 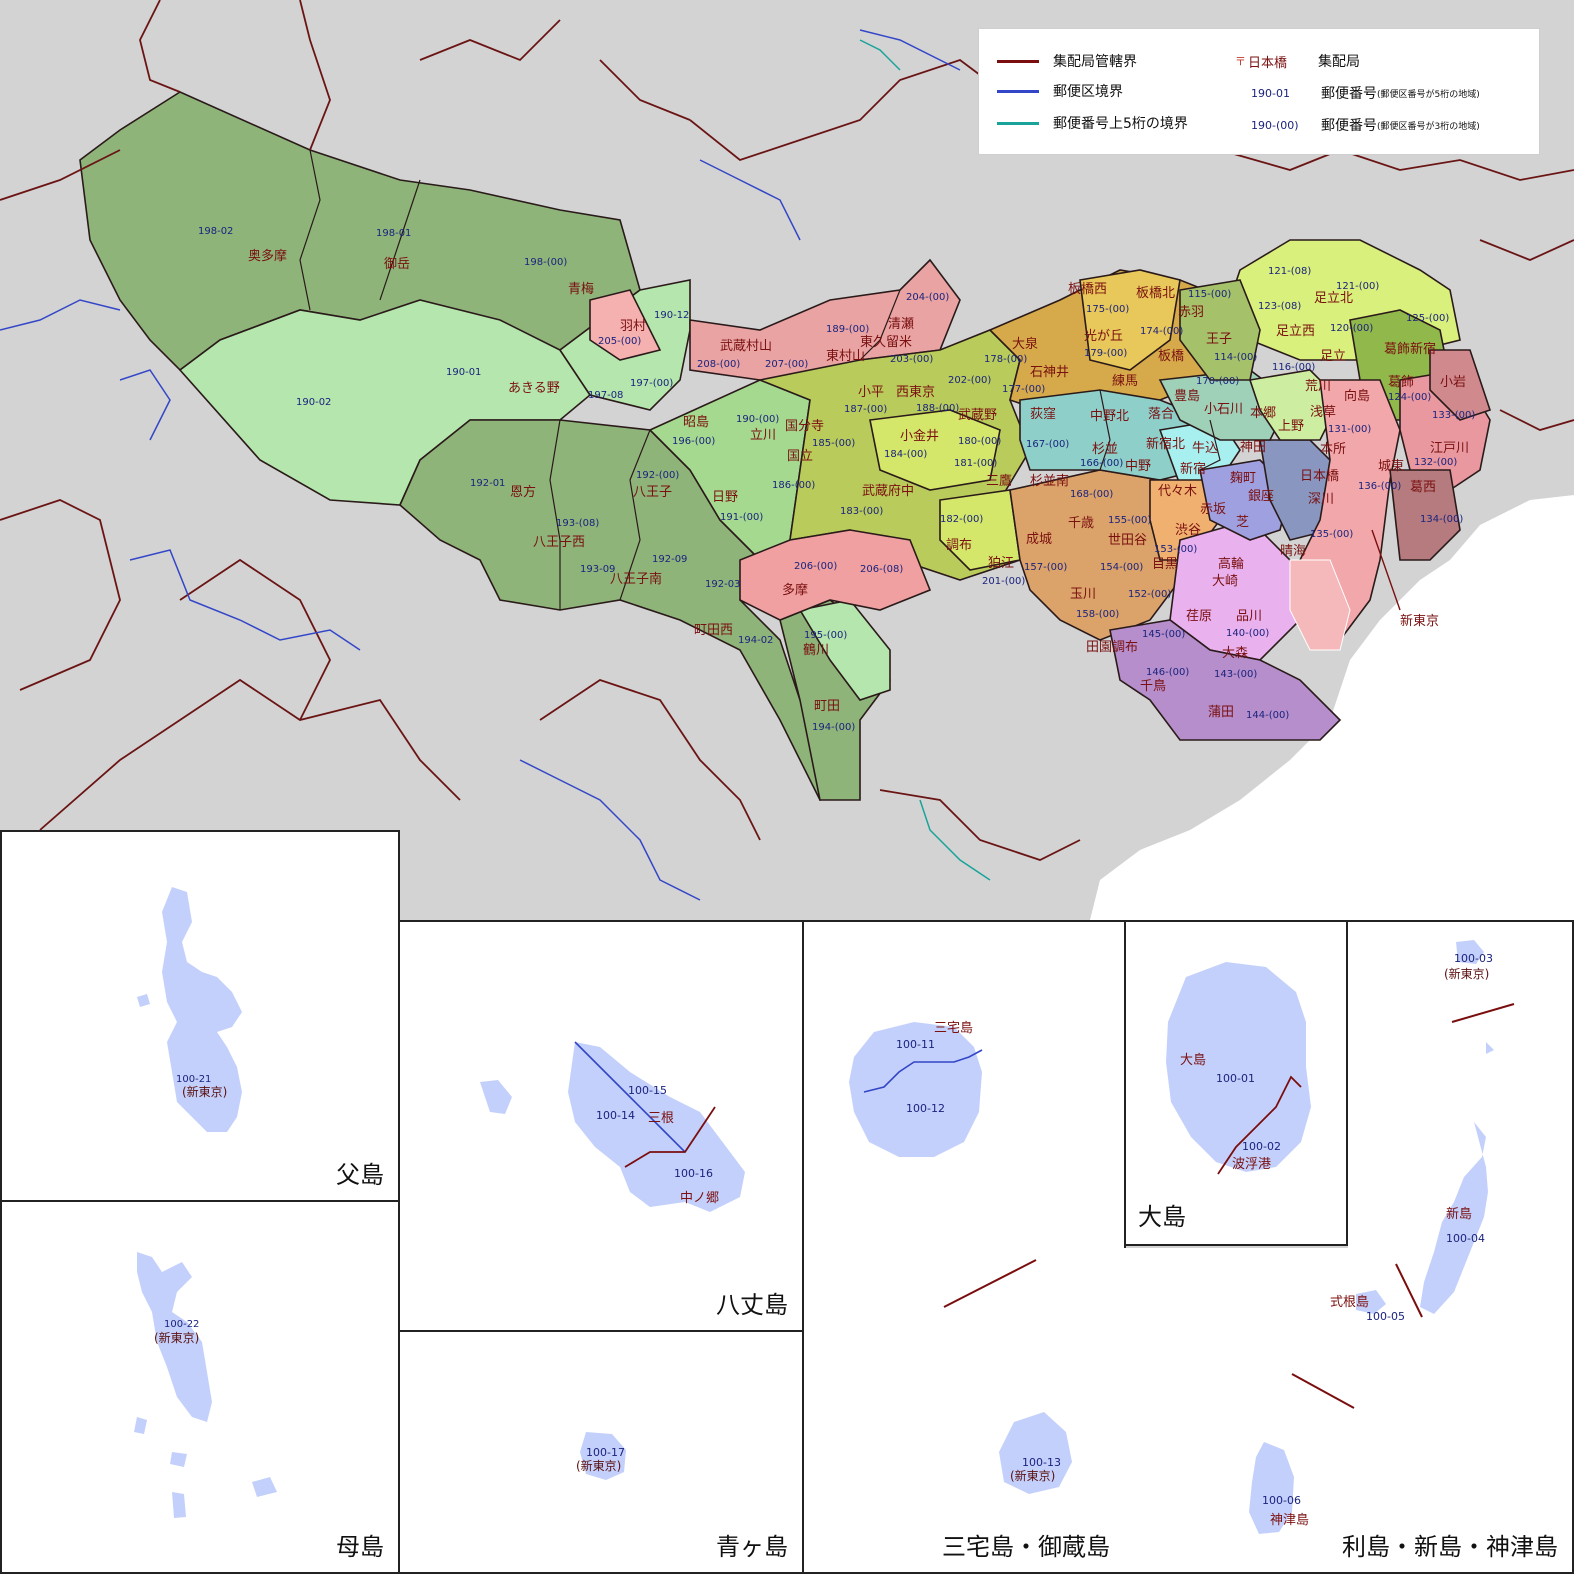 What do you see at coordinates (1349, 1302) in the screenshot?
I see `office-label: 式根島` at bounding box center [1349, 1302].